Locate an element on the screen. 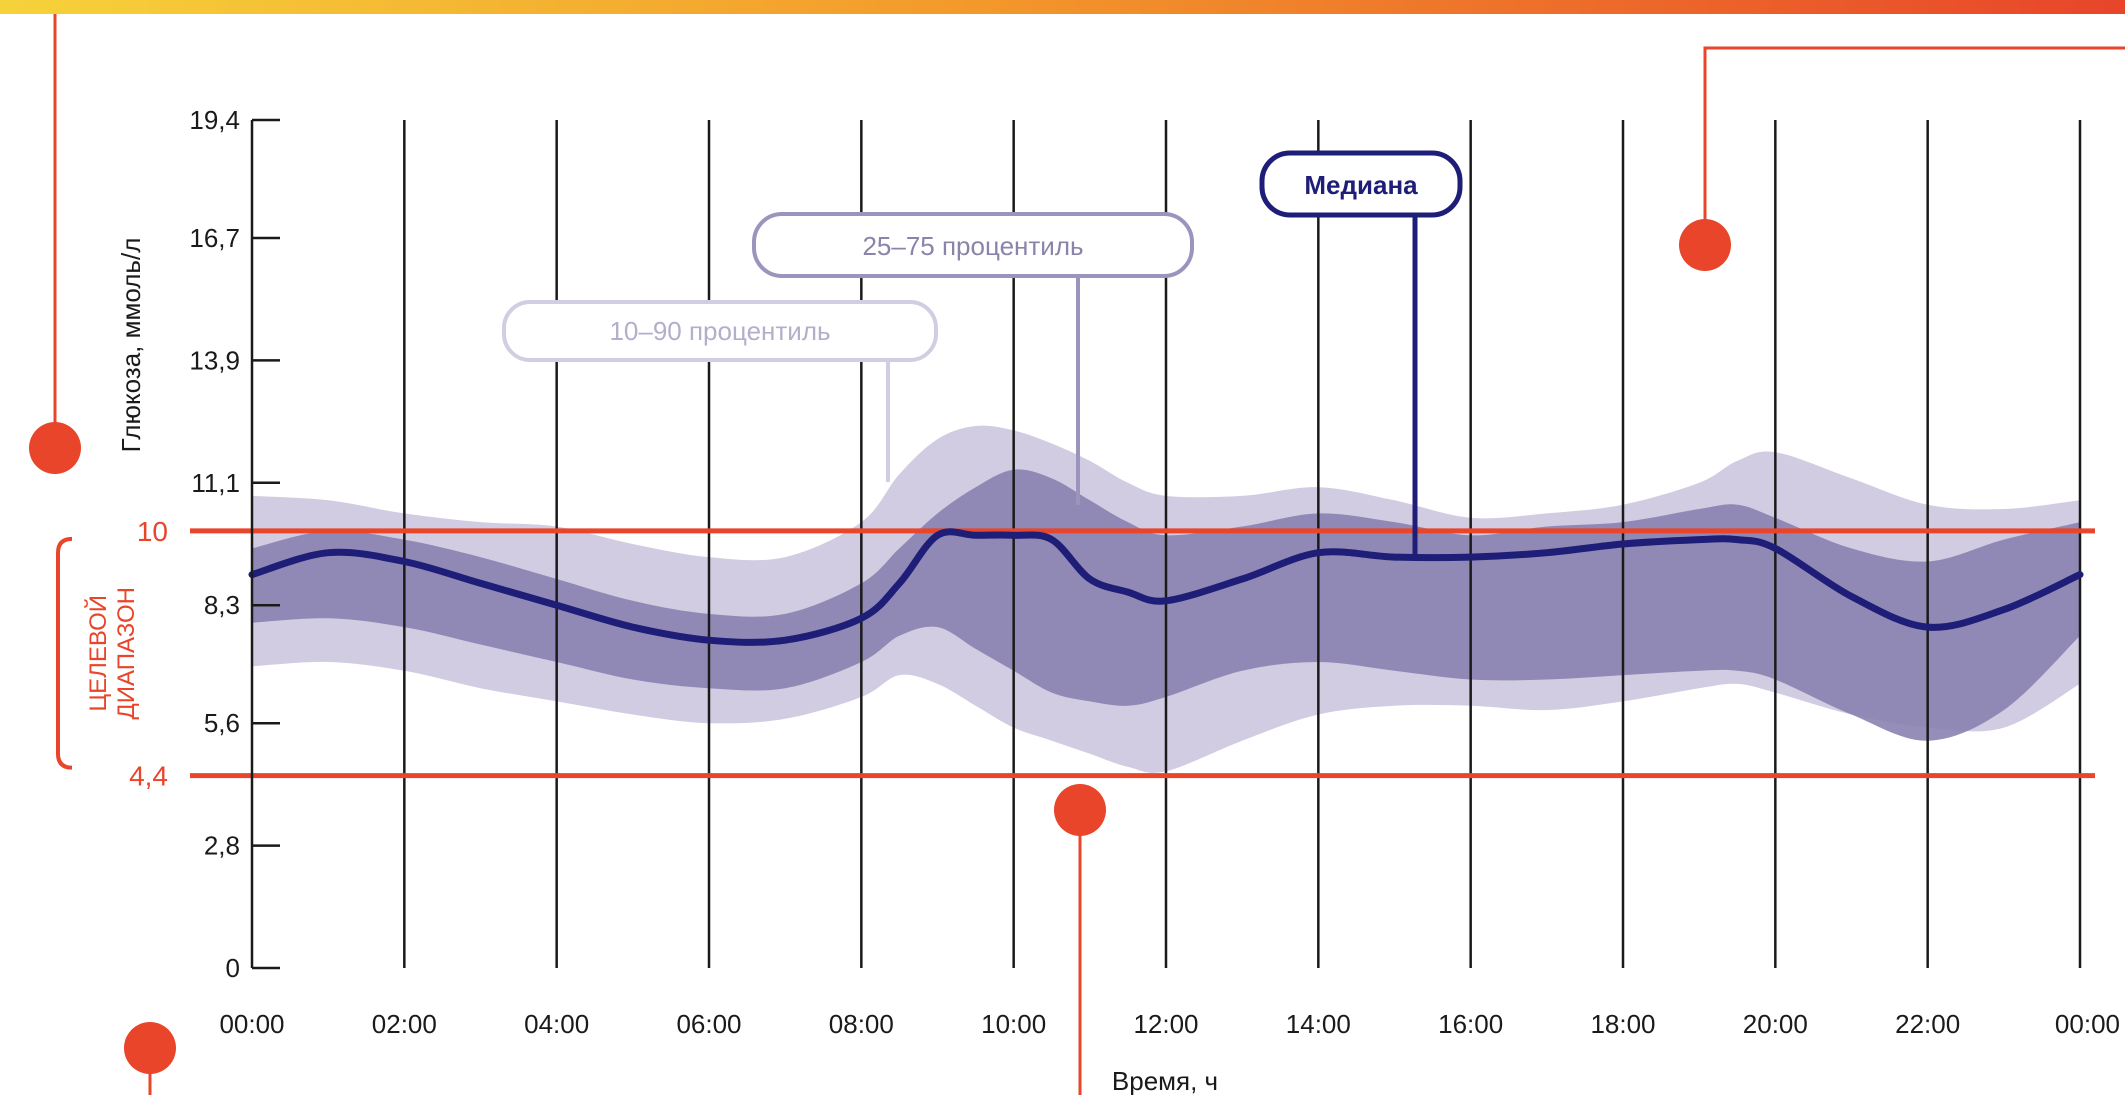 This screenshot has width=2125, height=1100. y-tick-label: 19,4 is located at coordinates (214, 120).